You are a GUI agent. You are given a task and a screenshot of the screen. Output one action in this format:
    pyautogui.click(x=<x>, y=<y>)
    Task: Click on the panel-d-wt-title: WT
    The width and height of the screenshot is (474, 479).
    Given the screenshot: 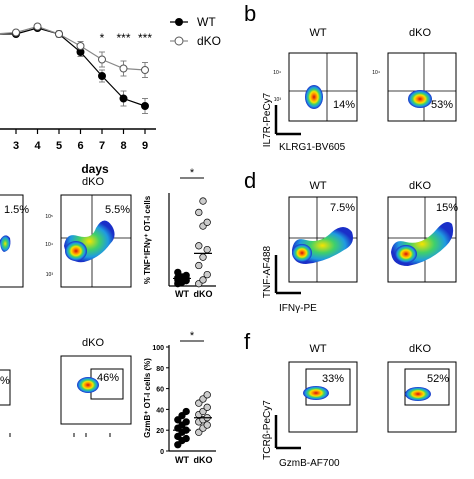 What is the action you would take?
    pyautogui.click(x=317, y=186)
    